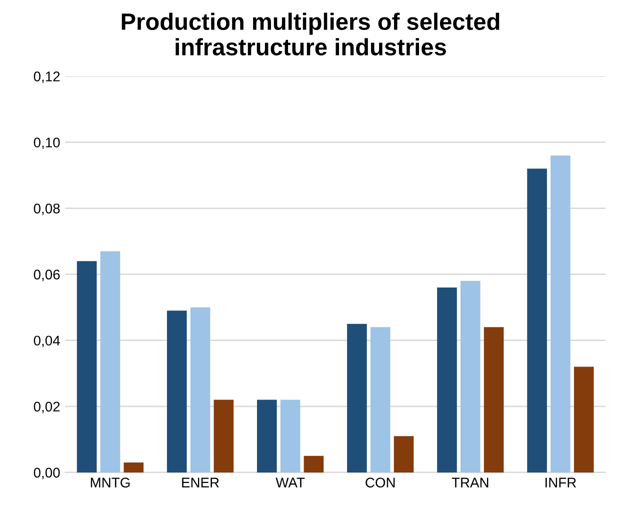 This screenshot has width=621, height=508. I want to click on x-tick-label: TRAN, so click(470, 483).